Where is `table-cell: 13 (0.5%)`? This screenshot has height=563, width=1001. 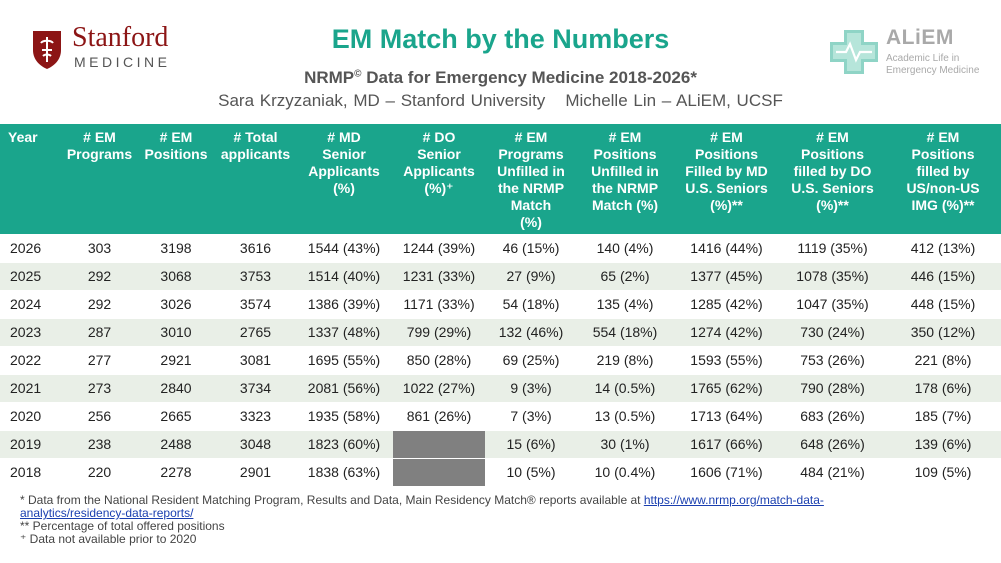
table-cell: 13 (0.5%) is located at coordinates (625, 416).